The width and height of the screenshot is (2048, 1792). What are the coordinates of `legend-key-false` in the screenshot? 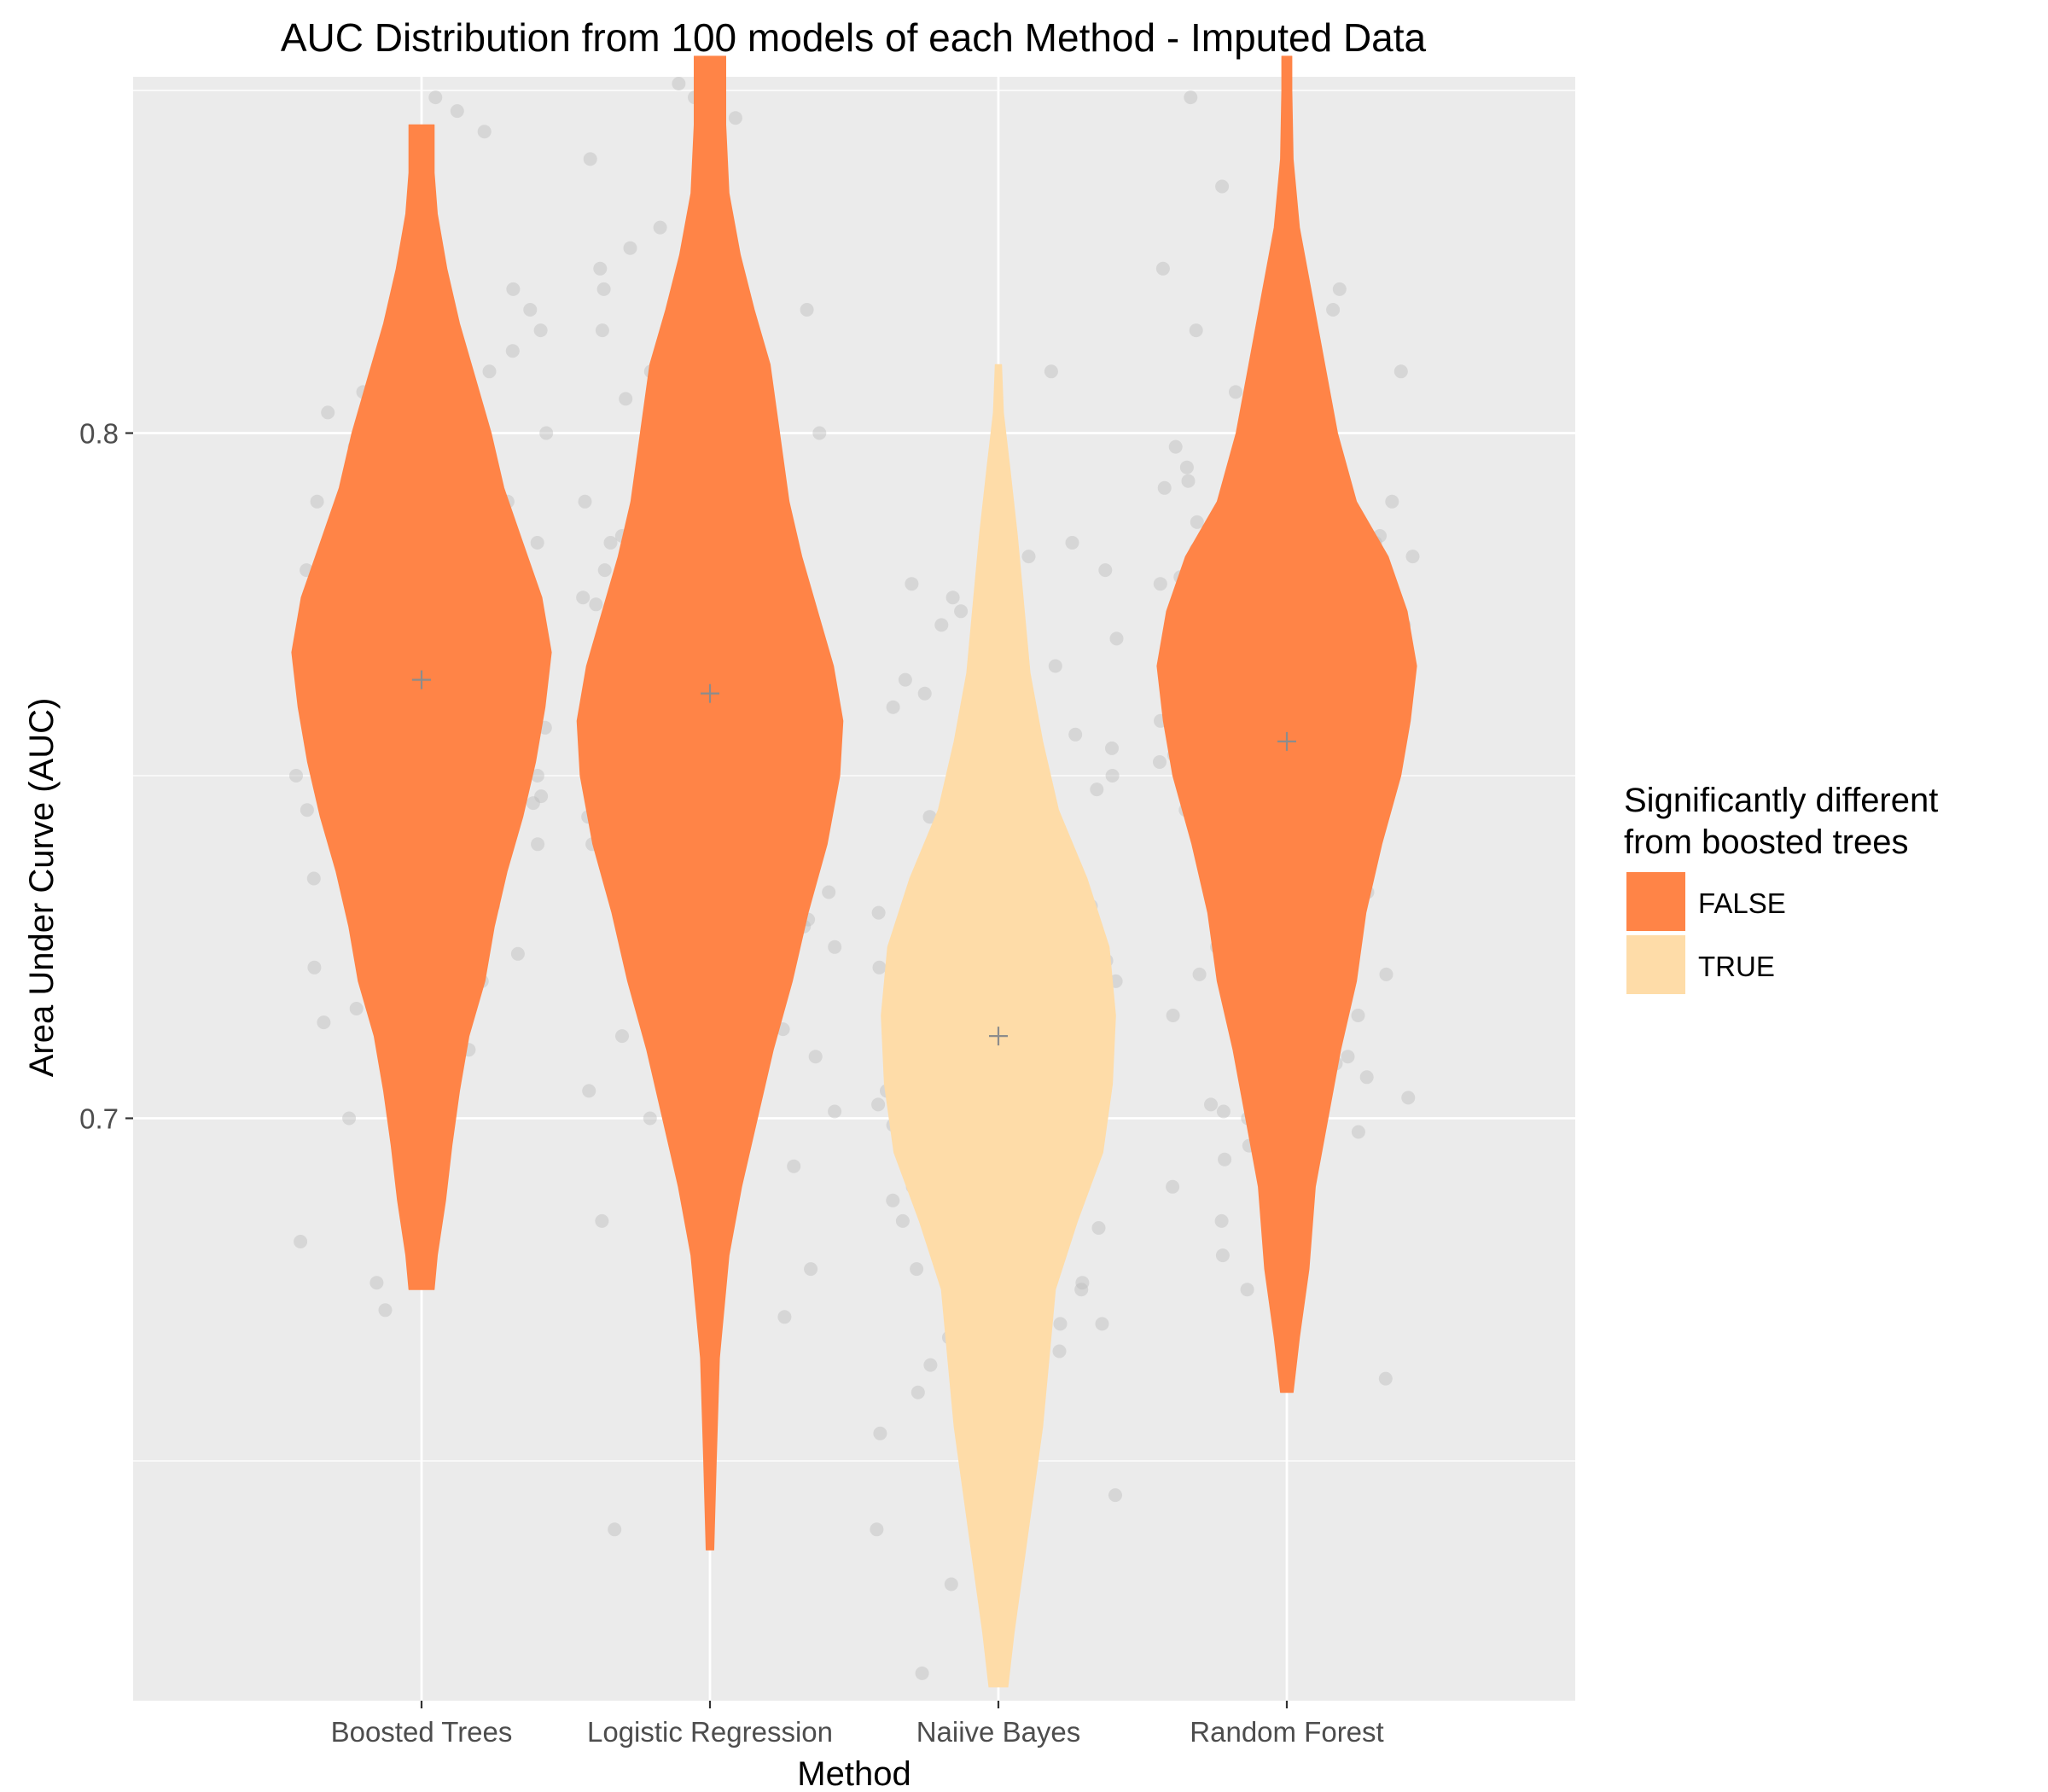 It's located at (1655, 902).